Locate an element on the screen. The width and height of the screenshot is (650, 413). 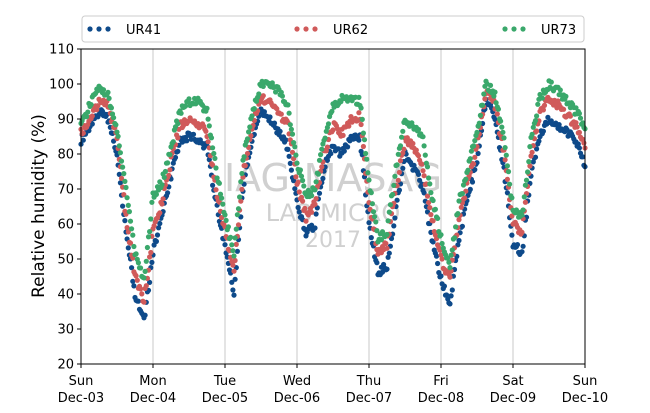
legend-marker-ur73 is located at coordinates (523, 29).